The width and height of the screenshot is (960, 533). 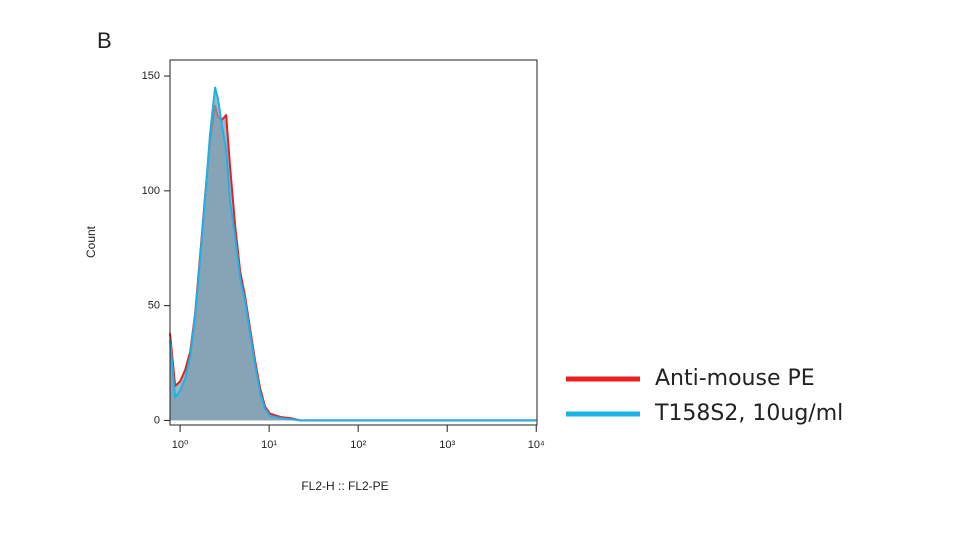 What do you see at coordinates (151, 76) in the screenshot?
I see `y-tick-label: 150` at bounding box center [151, 76].